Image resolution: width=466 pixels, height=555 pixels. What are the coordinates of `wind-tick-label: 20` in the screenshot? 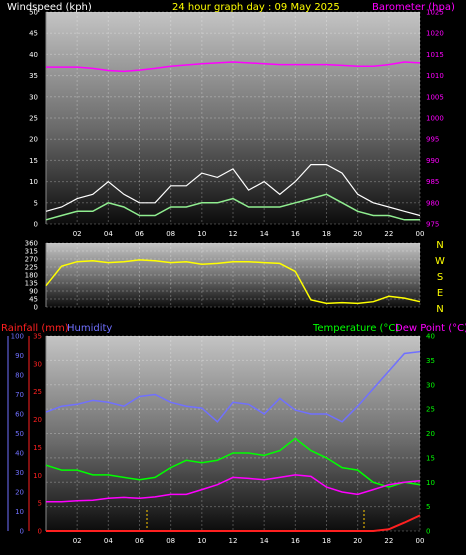 It's located at (33, 140).